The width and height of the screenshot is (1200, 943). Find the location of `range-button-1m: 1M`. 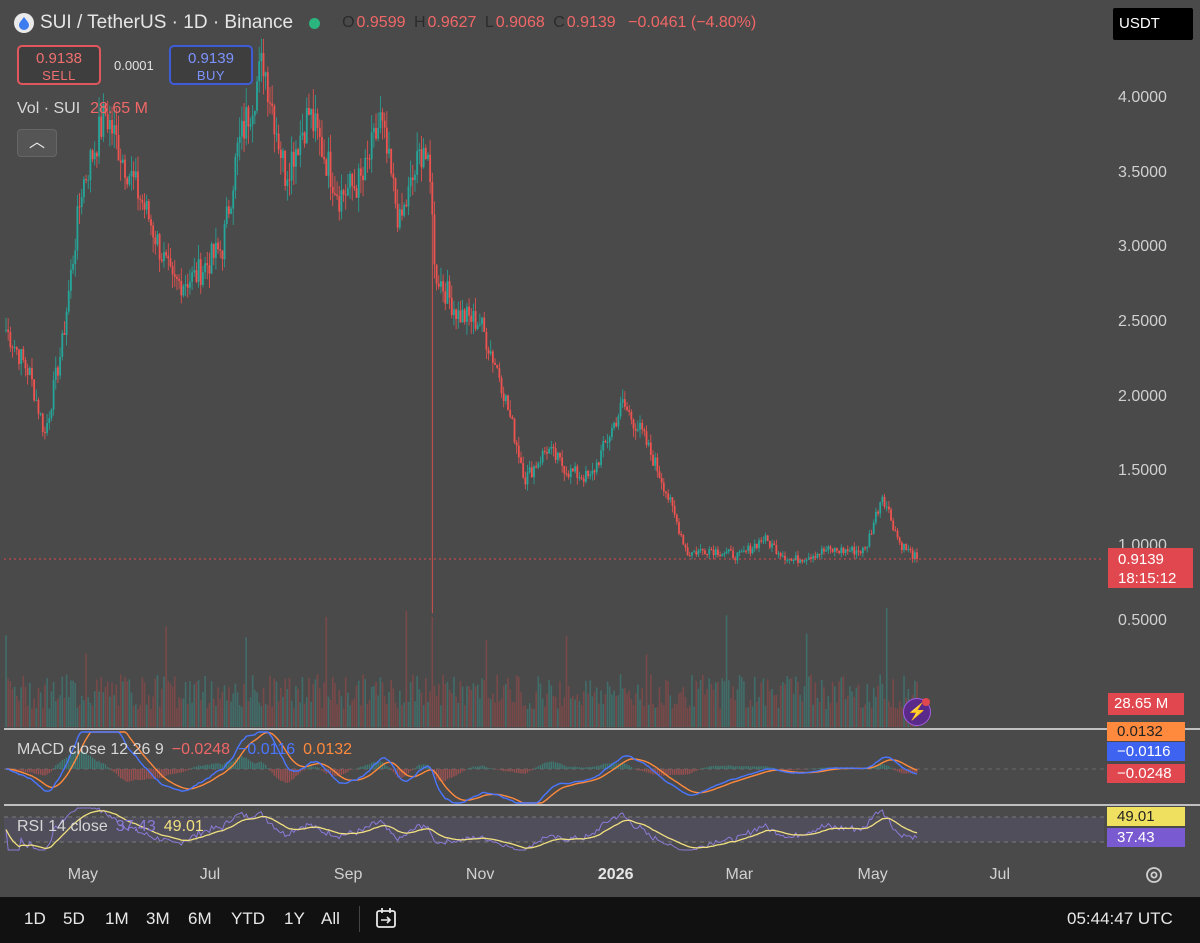

range-button-1m: 1M is located at coordinates (117, 918).